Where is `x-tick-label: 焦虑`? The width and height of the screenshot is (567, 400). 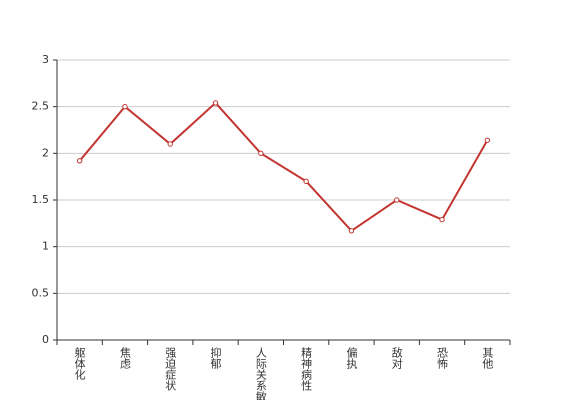 x-tick-label: 焦虑 is located at coordinates (124, 358).